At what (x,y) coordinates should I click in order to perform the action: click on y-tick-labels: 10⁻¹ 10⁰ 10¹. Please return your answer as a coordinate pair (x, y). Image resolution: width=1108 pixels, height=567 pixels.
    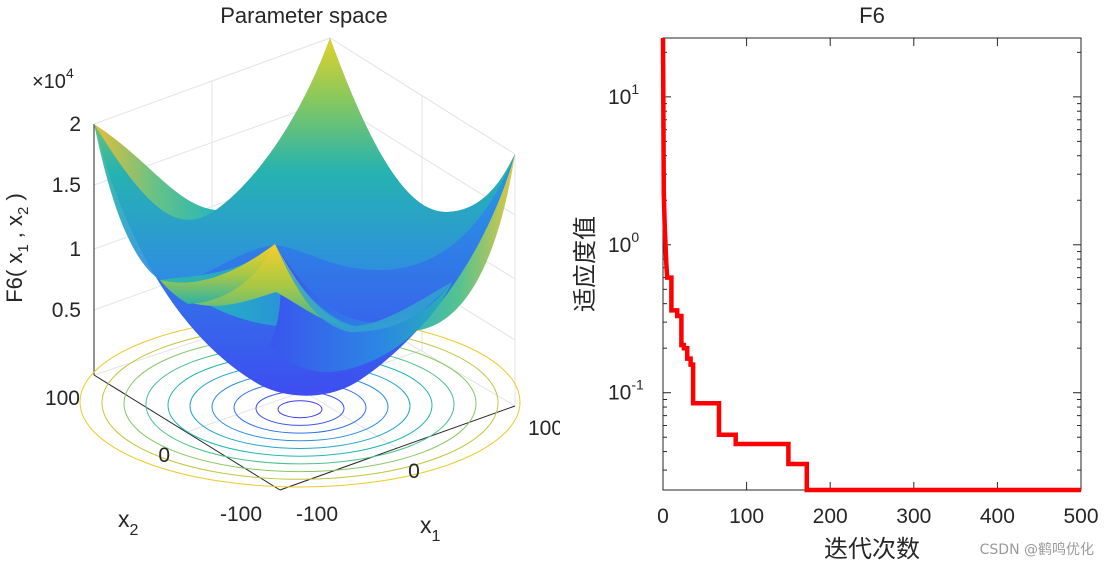
    Looking at the image, I should click on (626, 243).